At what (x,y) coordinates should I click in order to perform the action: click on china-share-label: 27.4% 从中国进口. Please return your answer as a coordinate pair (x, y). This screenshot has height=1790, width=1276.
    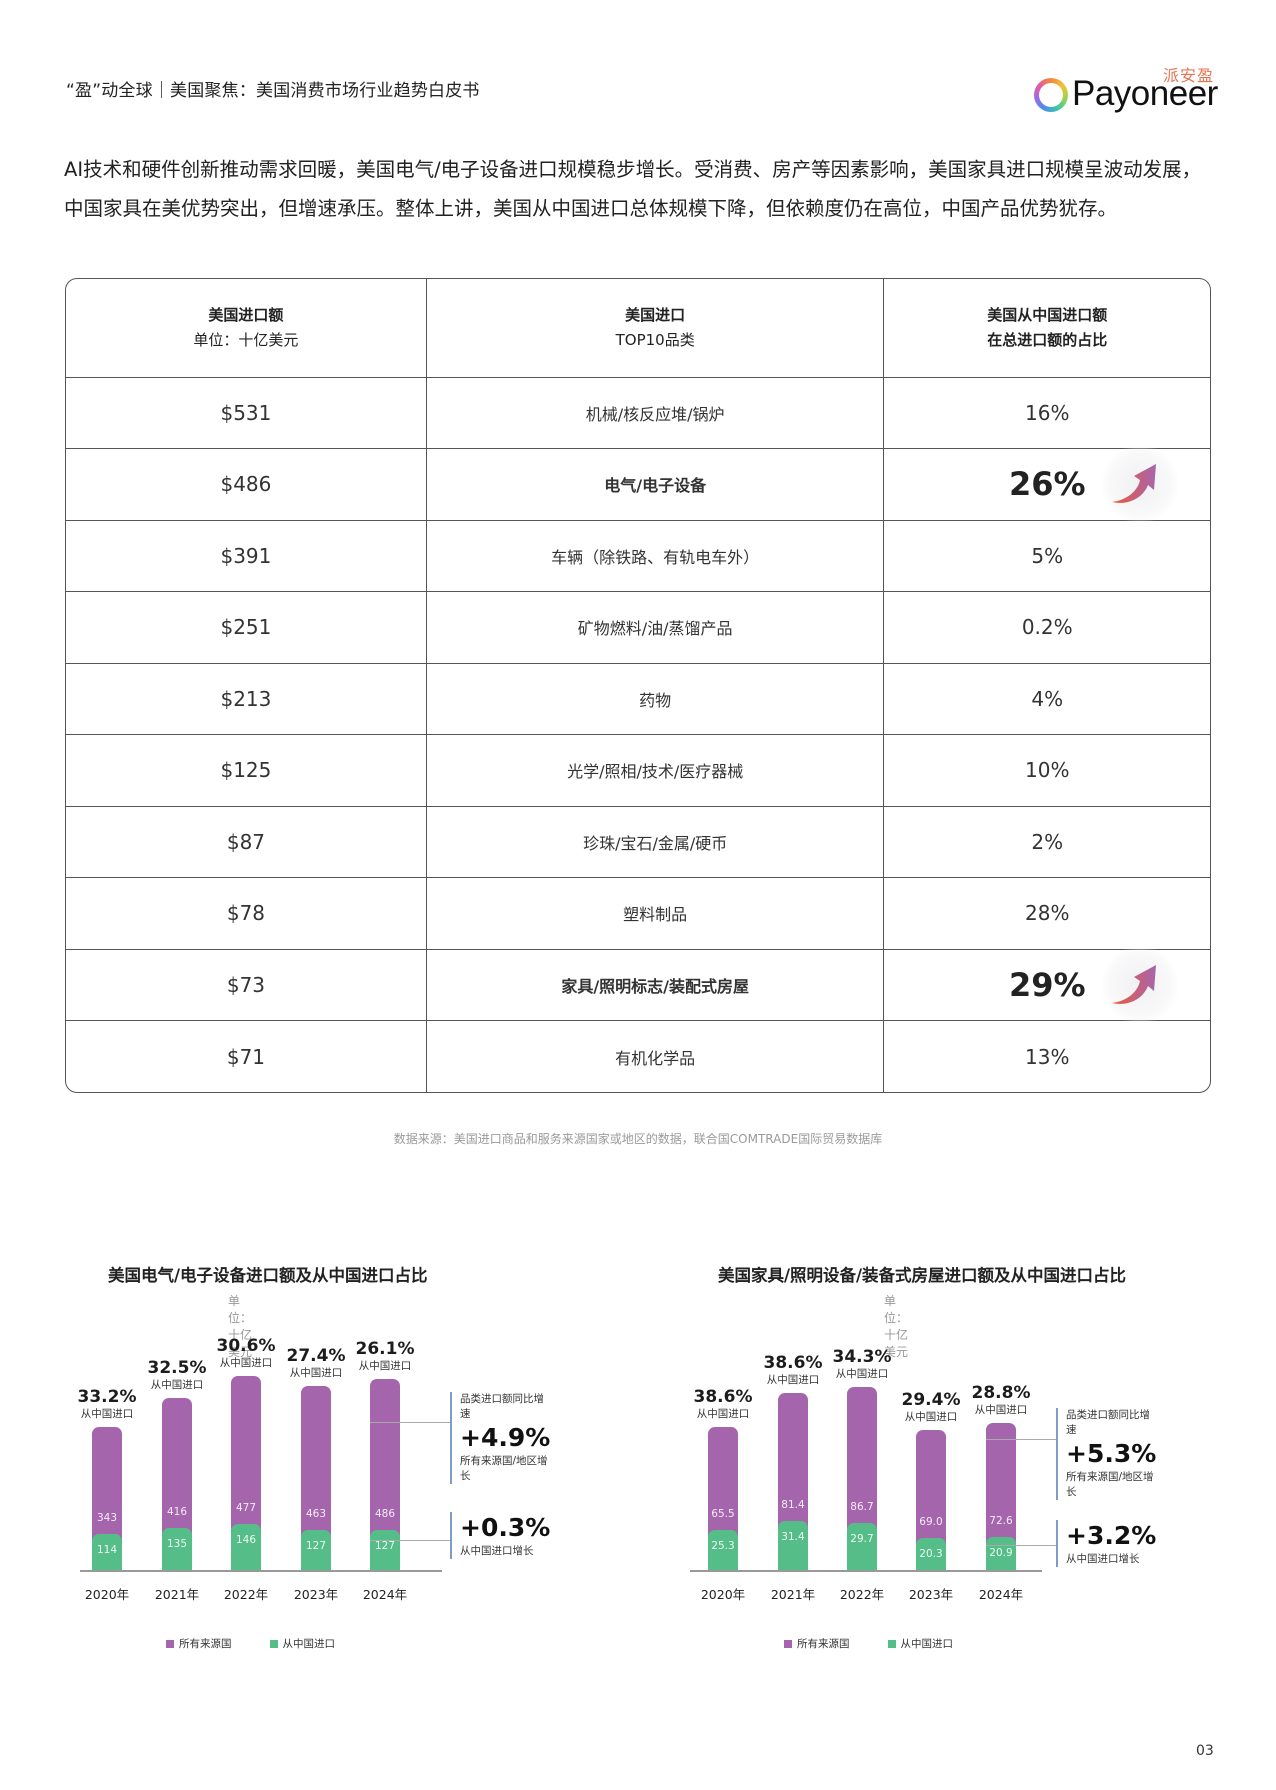
    Looking at the image, I should click on (316, 1362).